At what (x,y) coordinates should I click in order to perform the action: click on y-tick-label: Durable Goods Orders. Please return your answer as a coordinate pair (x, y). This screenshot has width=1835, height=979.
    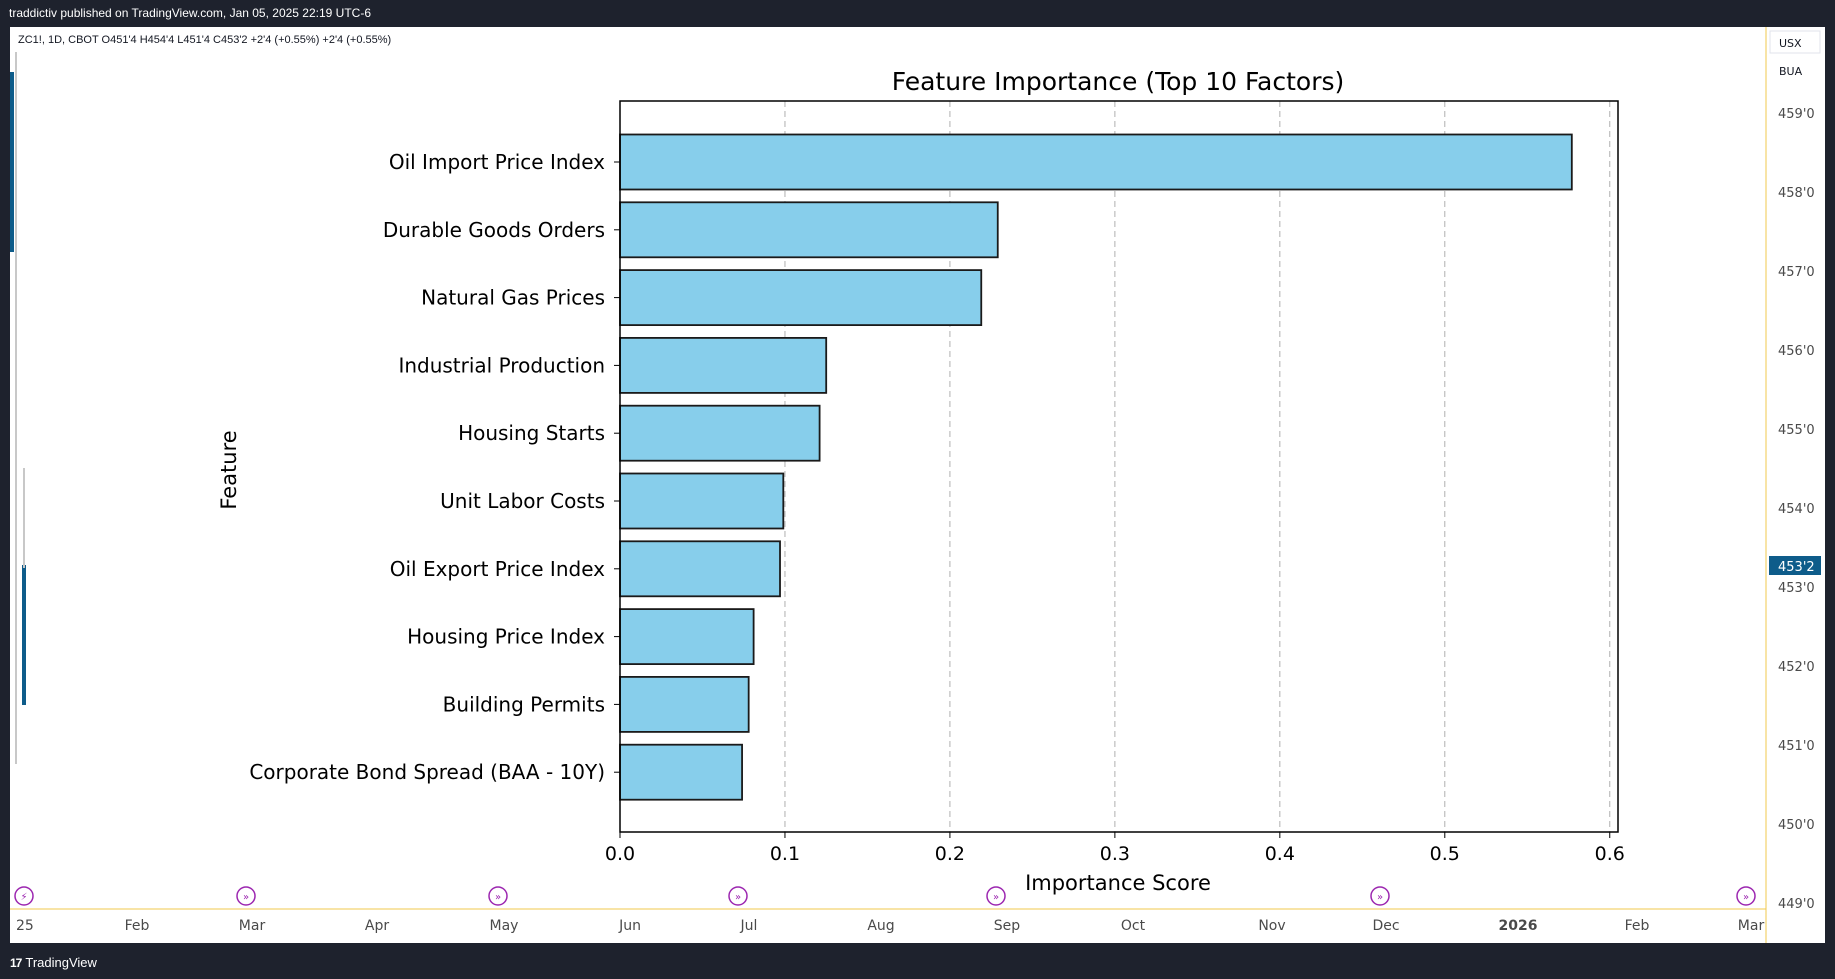
    Looking at the image, I should click on (494, 230).